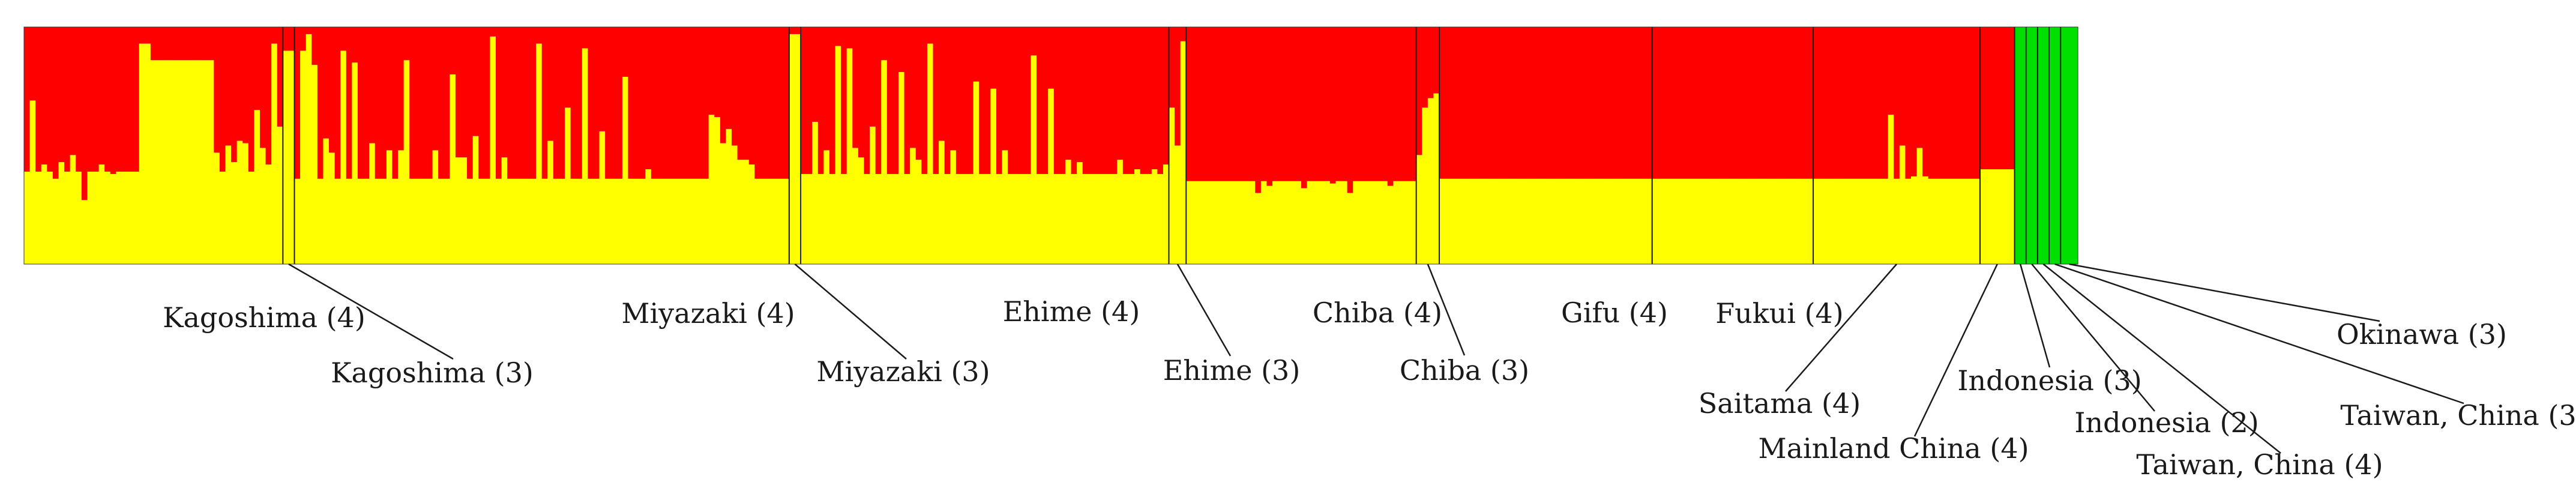  I want to click on bar-fukui-4-7-cluster2, so click(1696, 103).